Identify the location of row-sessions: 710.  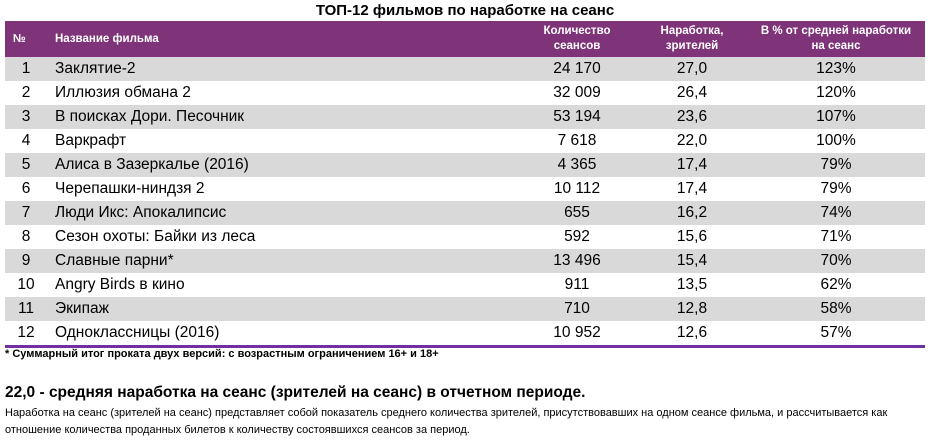
(577, 308).